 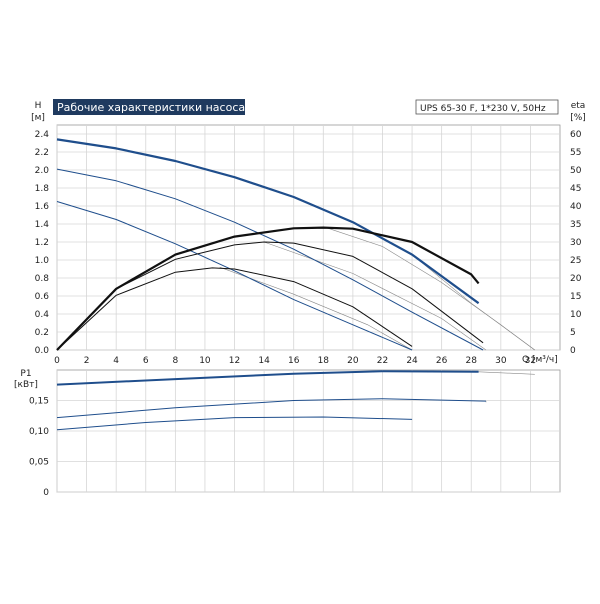 I want to click on y2-tick-label: 45, so click(x=575, y=189).